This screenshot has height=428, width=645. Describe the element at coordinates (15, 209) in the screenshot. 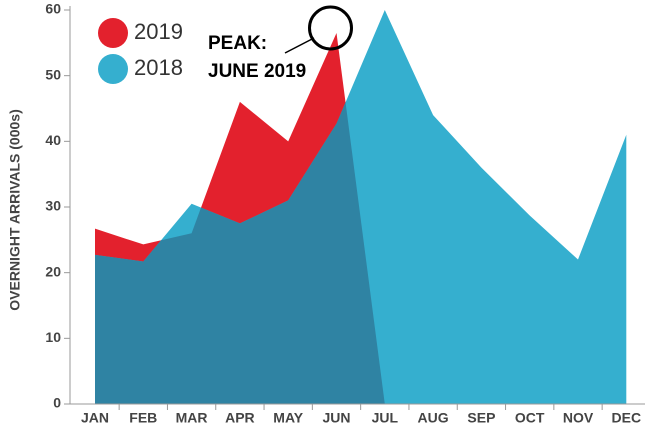

I see `y-axis-label: OVERNIGHT ARRIVALS (000s)` at that location.